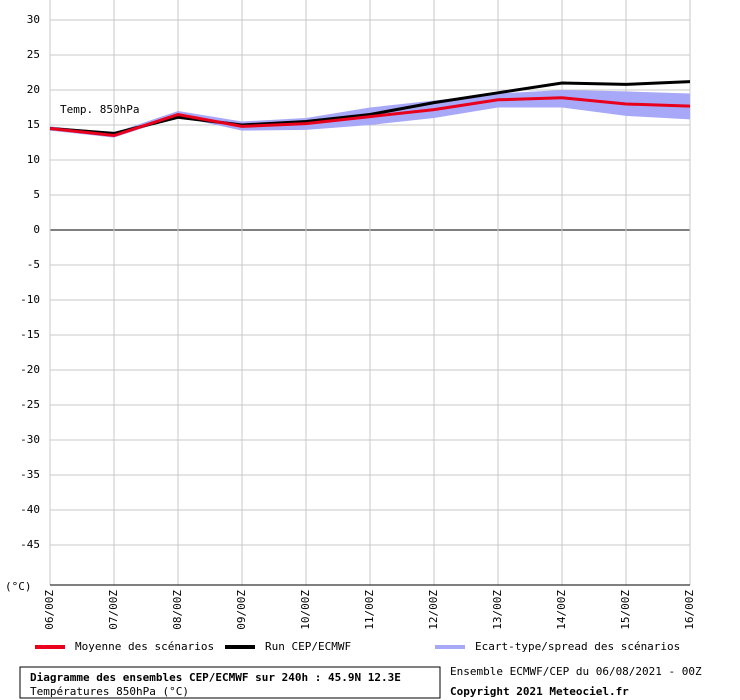 The height and width of the screenshot is (700, 740). Describe the element at coordinates (18, 586) in the screenshot. I see `y-axis-label: (°C)` at that location.